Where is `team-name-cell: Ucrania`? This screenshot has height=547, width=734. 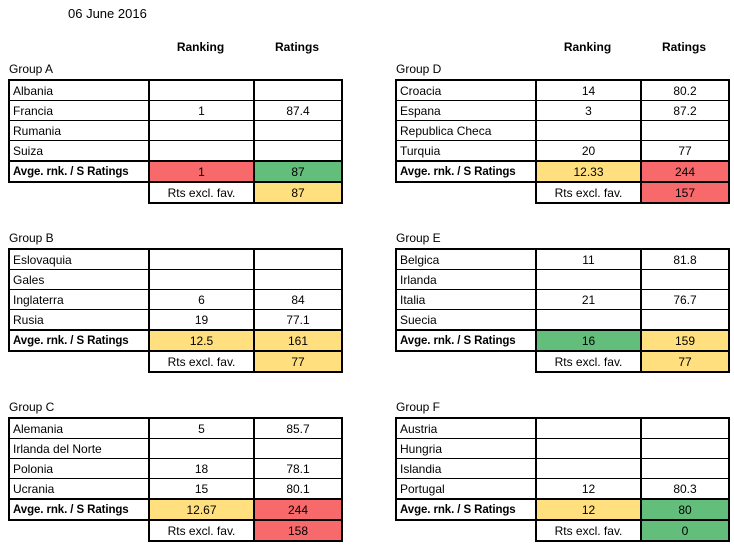
team-name-cell: Ucrania is located at coordinates (79, 489).